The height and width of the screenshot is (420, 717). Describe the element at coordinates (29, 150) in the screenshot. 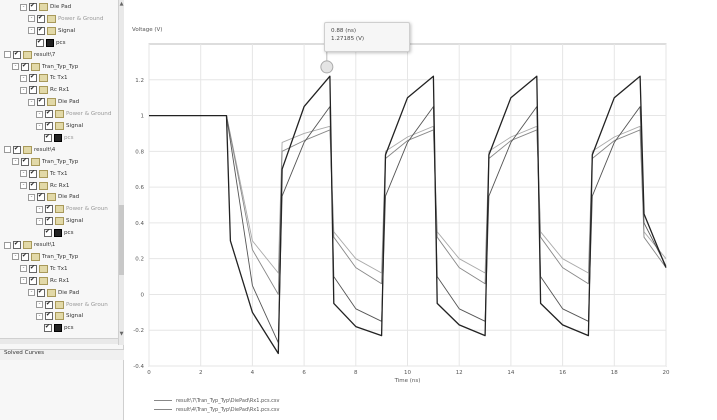

I see `tree-result-node: result\4` at that location.